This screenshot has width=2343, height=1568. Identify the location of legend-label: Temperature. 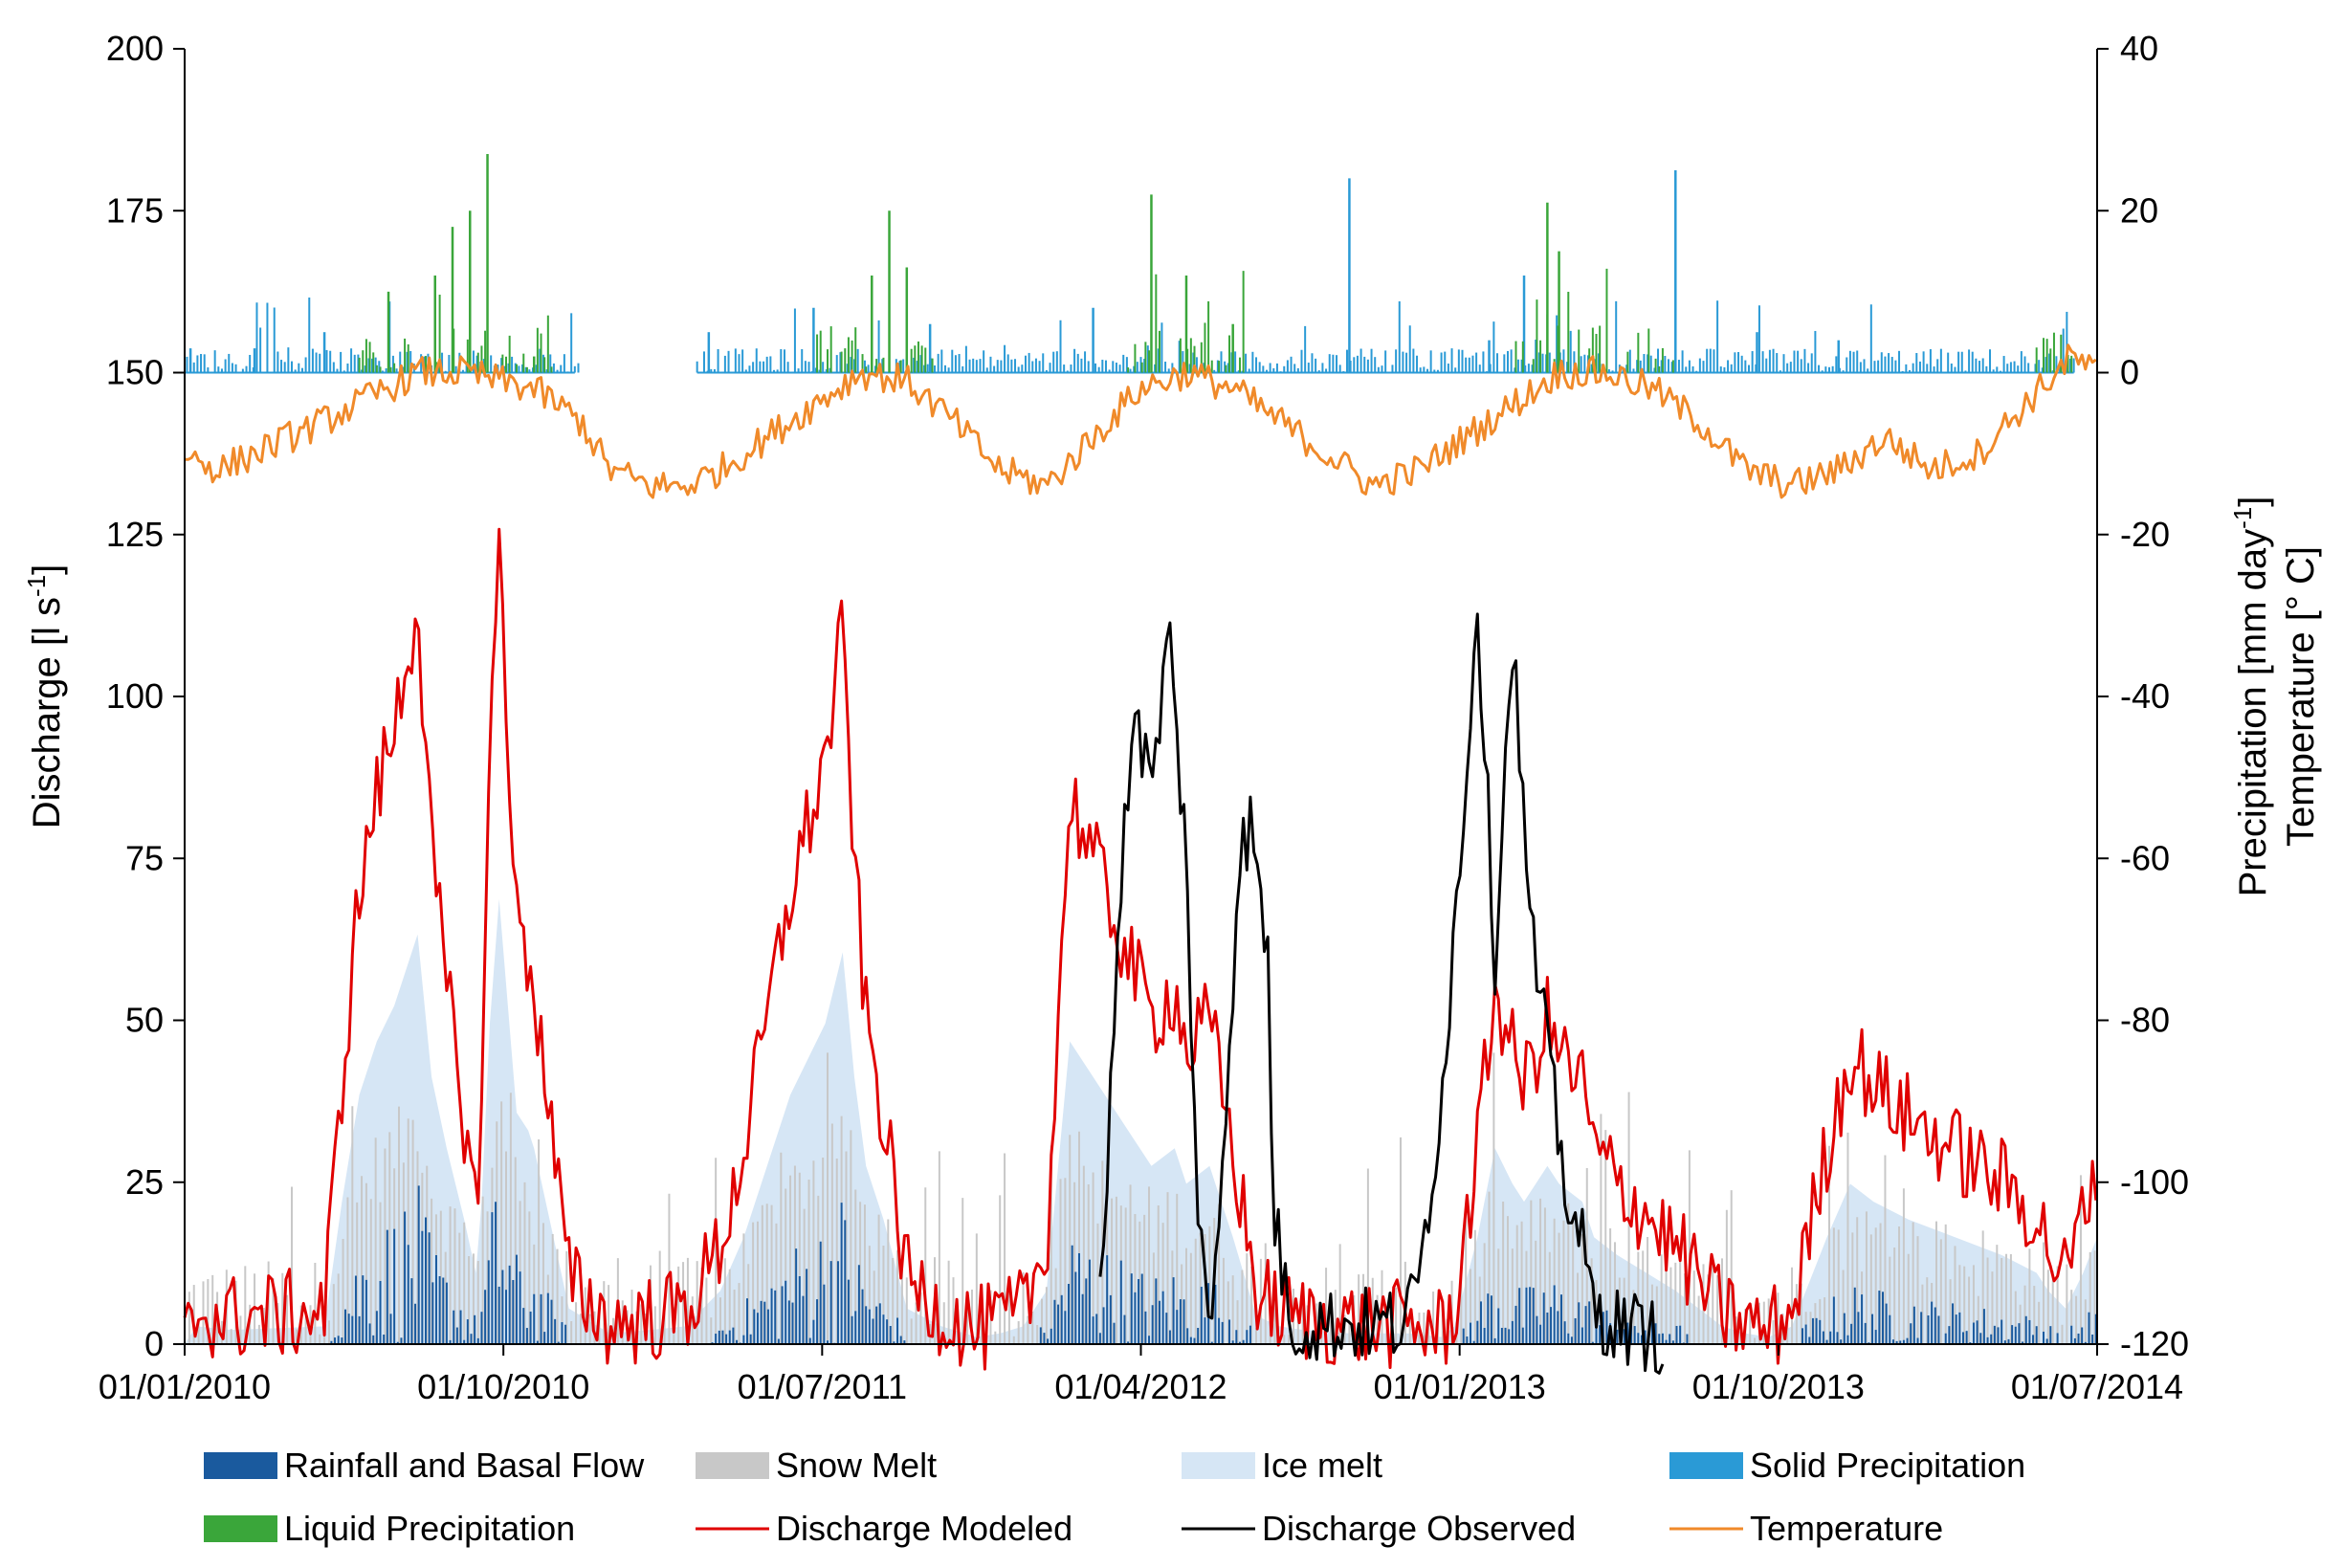
(1846, 1528).